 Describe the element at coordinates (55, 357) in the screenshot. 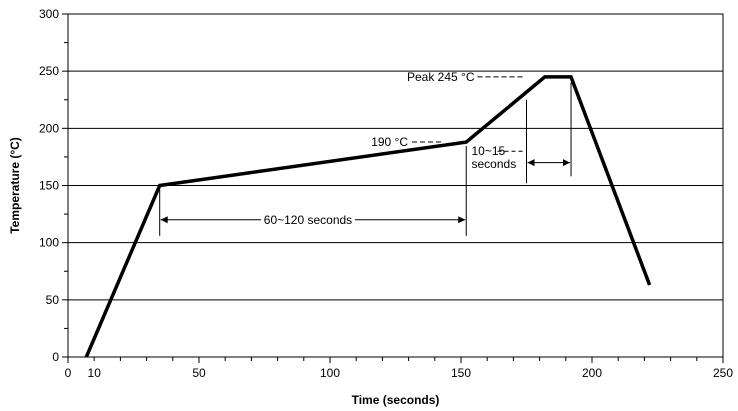

I see `y-tick-label-0: 0` at that location.